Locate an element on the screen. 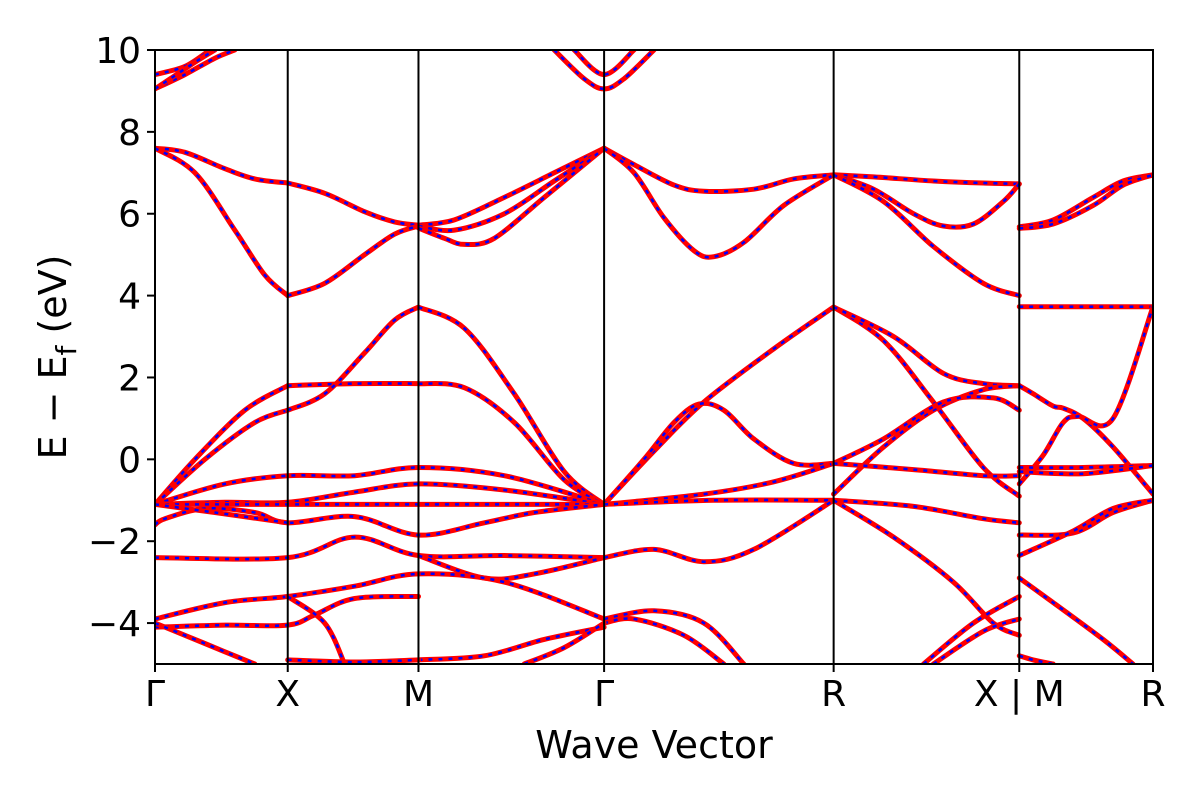 The width and height of the screenshot is (1200, 800). y-axis-title-unit: (eV) is located at coordinates (53, 300).